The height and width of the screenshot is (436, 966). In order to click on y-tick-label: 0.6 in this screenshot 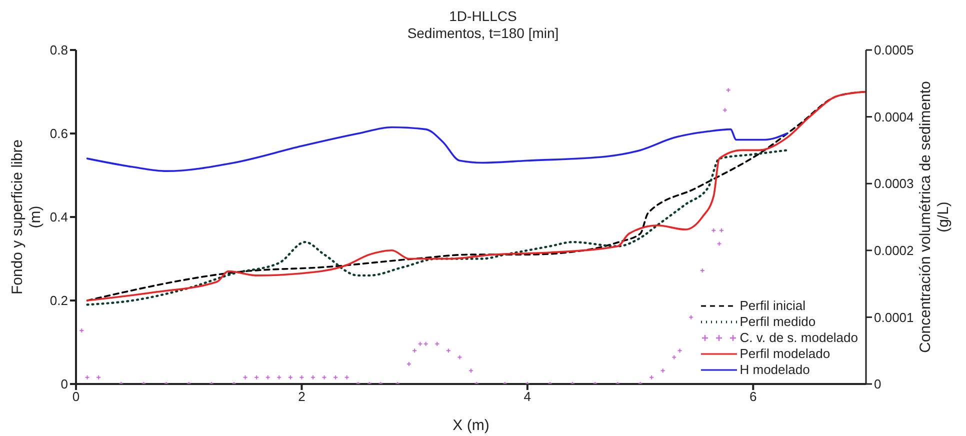, I will do `click(59, 134)`.